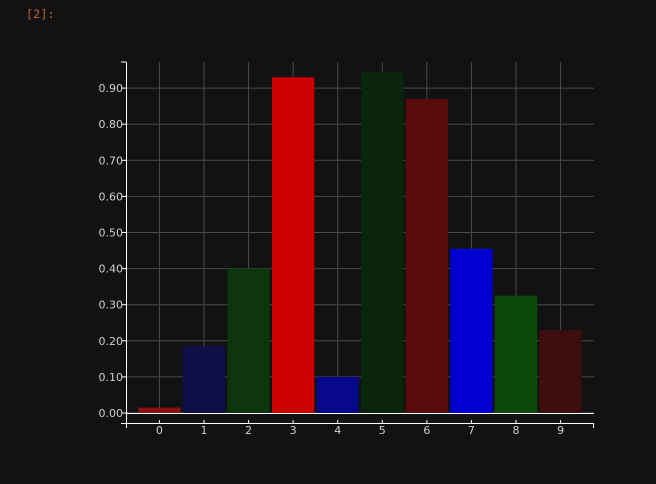 This screenshot has width=656, height=484. What do you see at coordinates (204, 430) in the screenshot?
I see `x-tick-label-1: 1` at bounding box center [204, 430].